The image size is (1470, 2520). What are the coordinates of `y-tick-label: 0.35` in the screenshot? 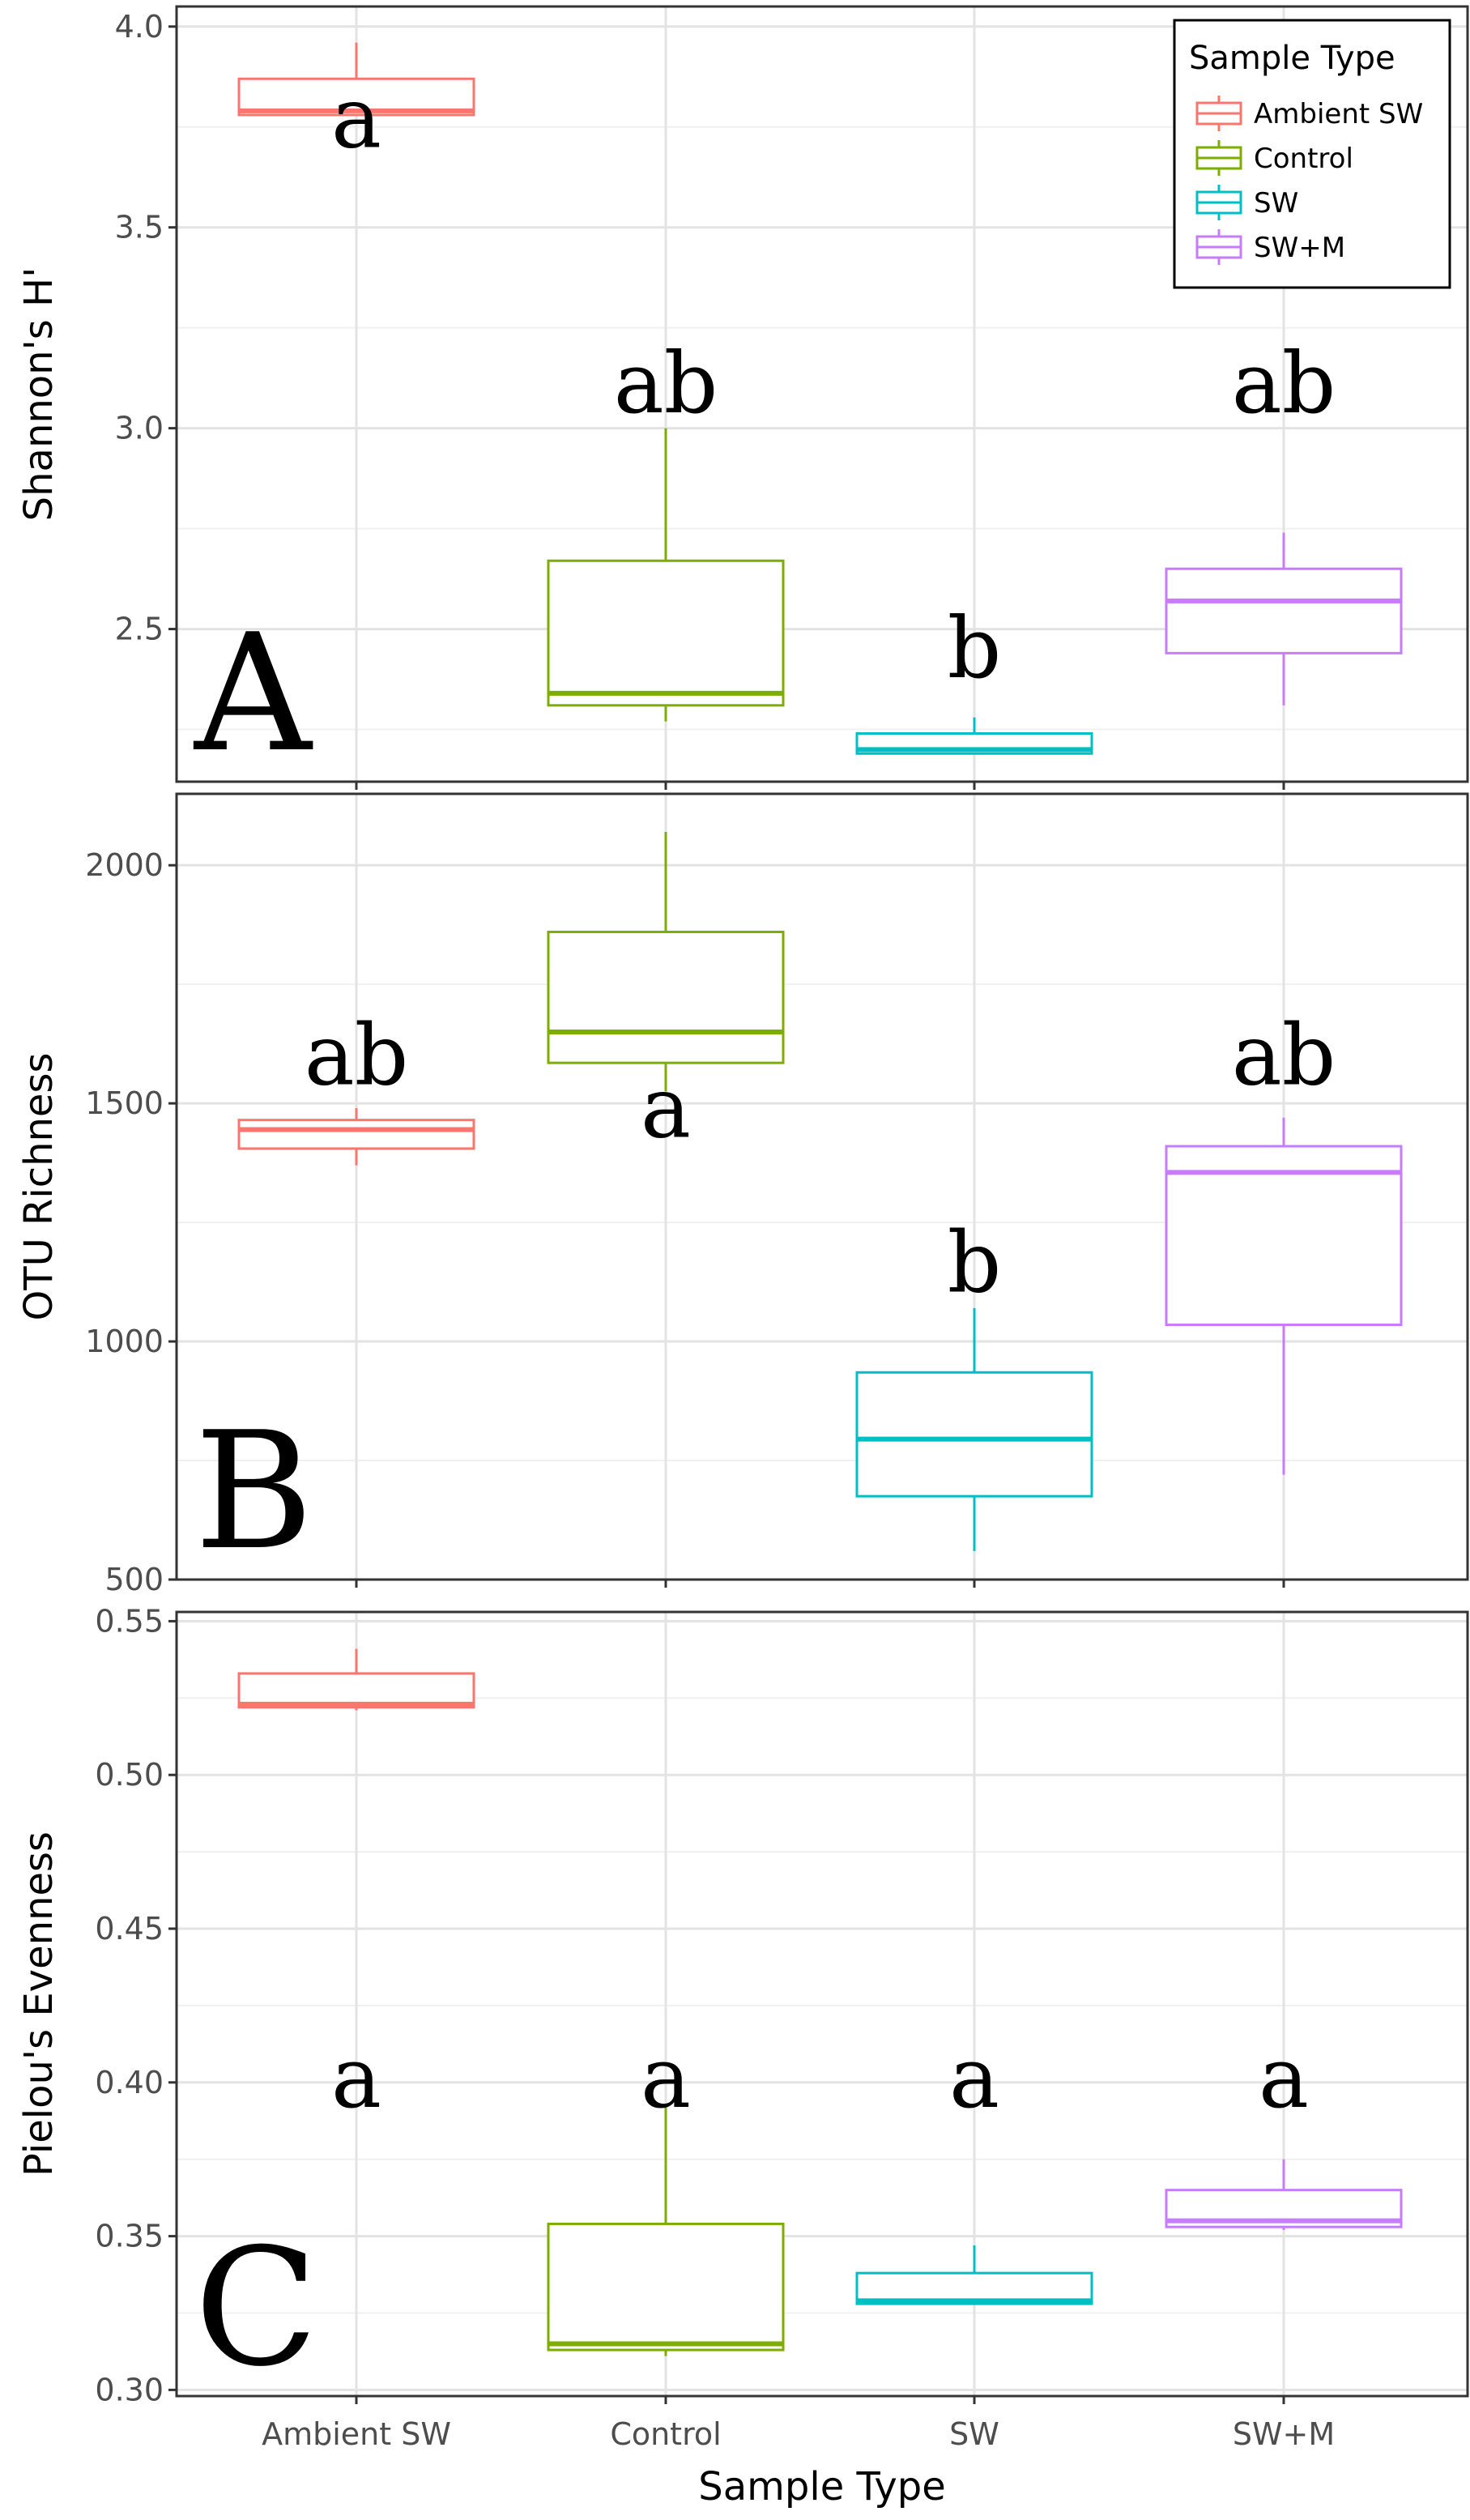 It's located at (129, 2236).